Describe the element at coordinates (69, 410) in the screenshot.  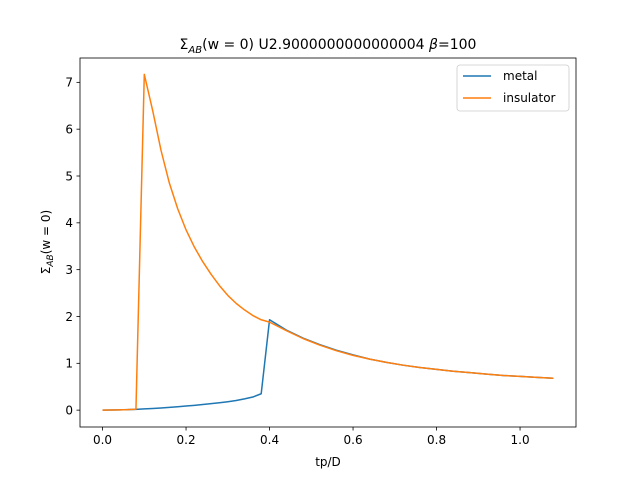
I see `y-tick-label: 0` at that location.